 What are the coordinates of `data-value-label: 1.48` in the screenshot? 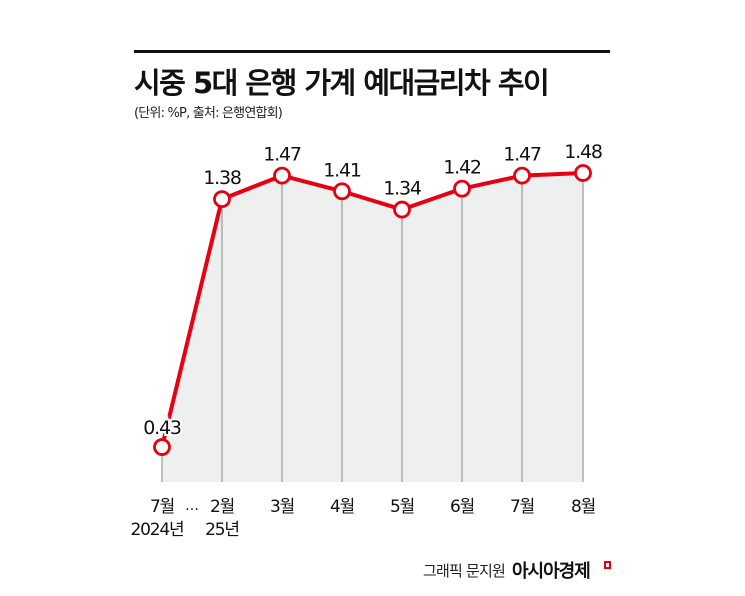 It's located at (583, 152).